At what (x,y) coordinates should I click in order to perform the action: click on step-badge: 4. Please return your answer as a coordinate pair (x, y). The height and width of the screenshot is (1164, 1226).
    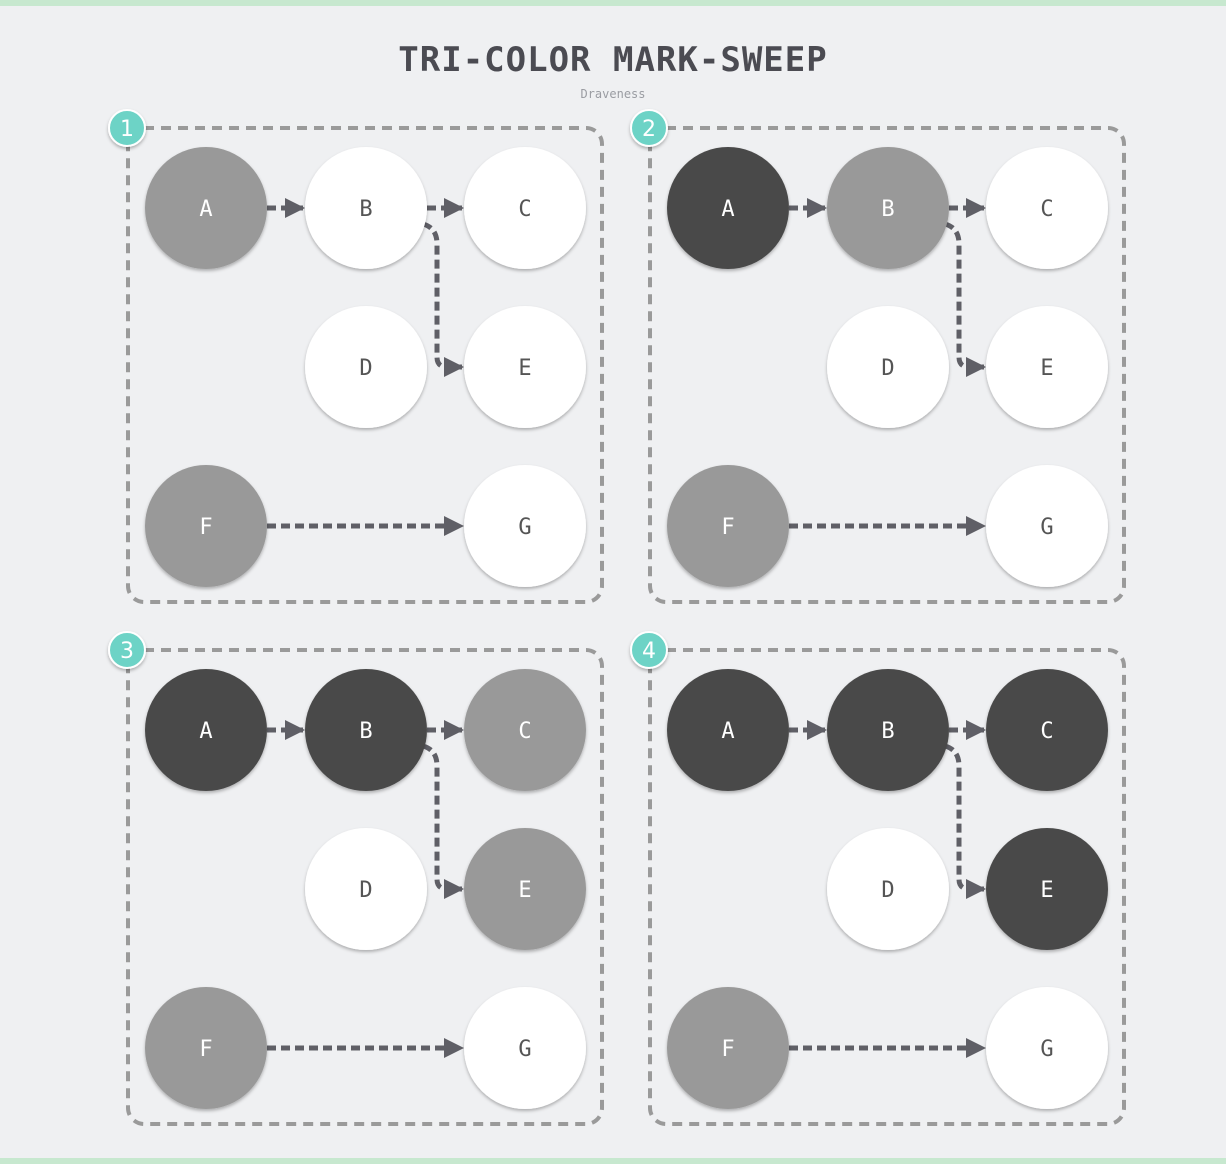
    Looking at the image, I should click on (649, 650).